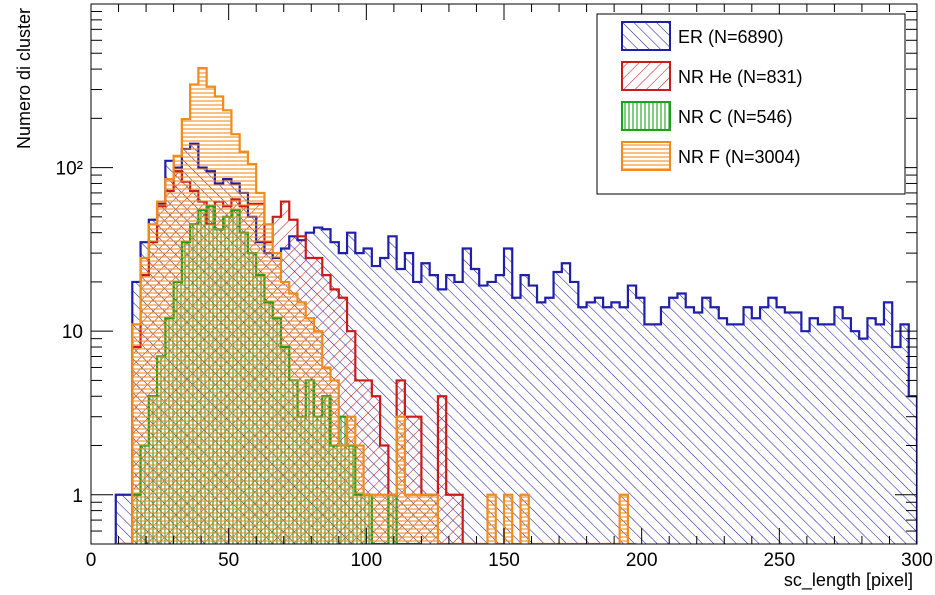  What do you see at coordinates (504, 560) in the screenshot?
I see `x-tick-label: 150` at bounding box center [504, 560].